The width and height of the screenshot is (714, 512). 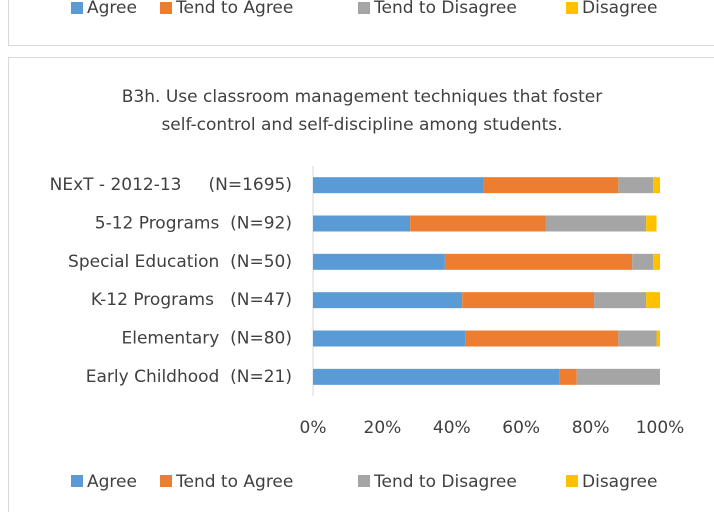 I want to click on y-tick-label: 5-12 Programs (N=92), so click(x=193, y=224).